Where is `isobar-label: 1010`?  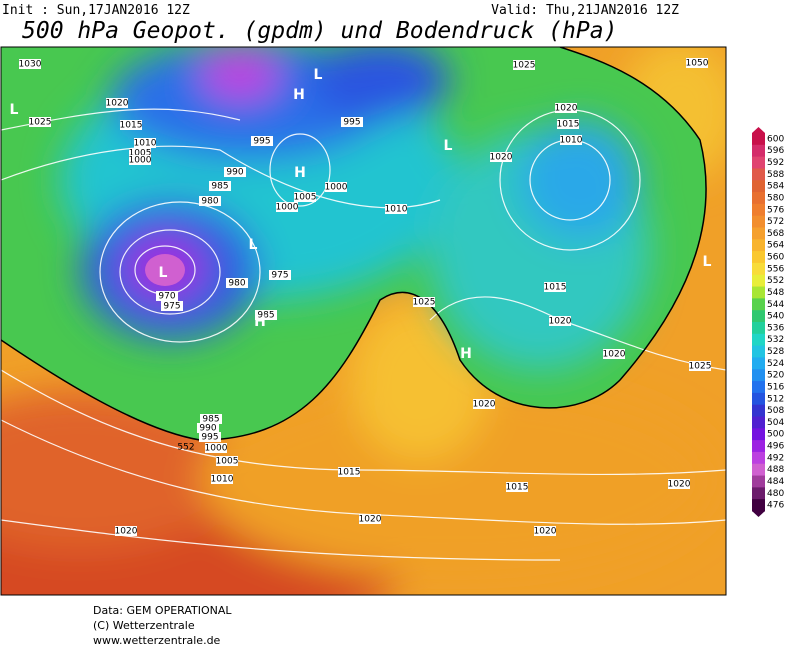 isobar-label: 1010 is located at coordinates (396, 210).